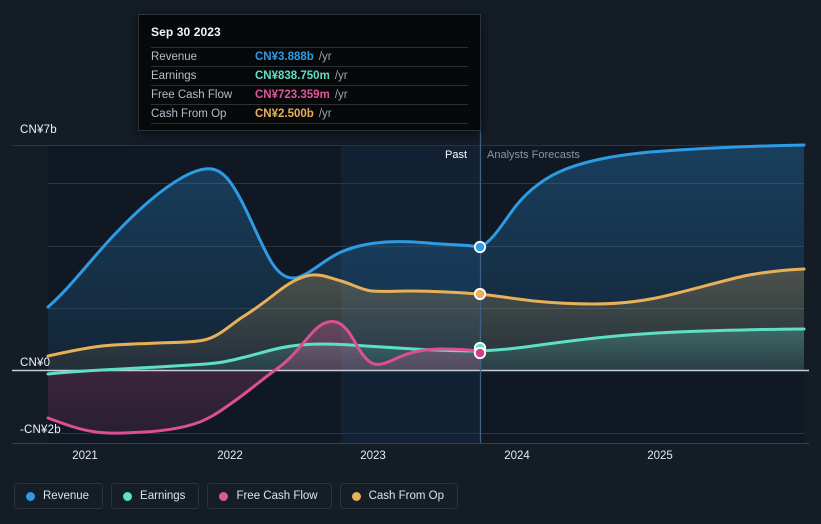  What do you see at coordinates (517, 456) in the screenshot?
I see `x-axis-label-2024: 2024` at bounding box center [517, 456].